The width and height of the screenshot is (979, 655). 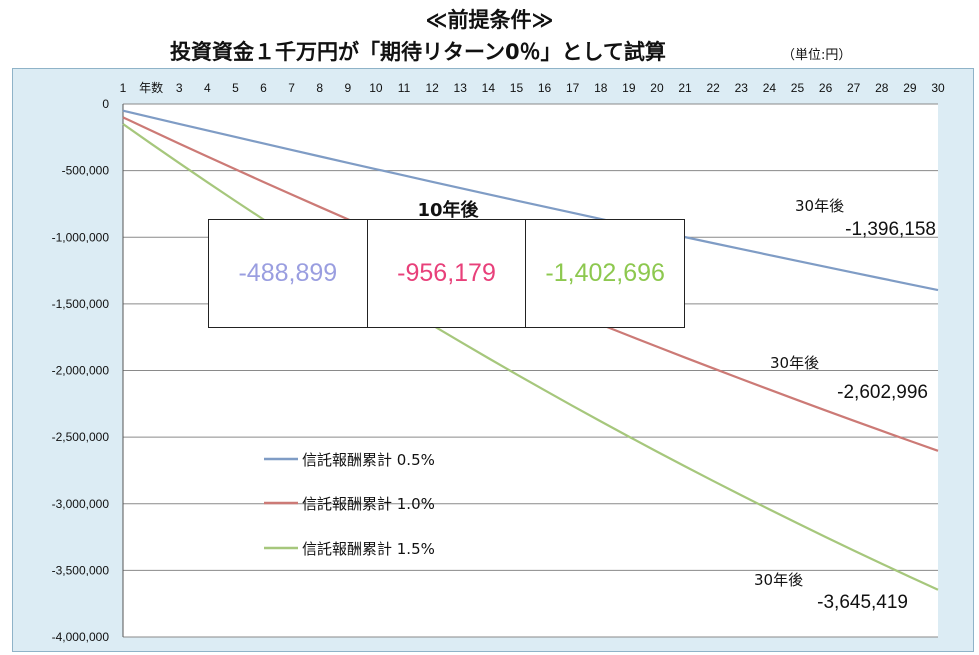 What do you see at coordinates (81, 304) in the screenshot?
I see `y-tick-label: -1,500,000` at bounding box center [81, 304].